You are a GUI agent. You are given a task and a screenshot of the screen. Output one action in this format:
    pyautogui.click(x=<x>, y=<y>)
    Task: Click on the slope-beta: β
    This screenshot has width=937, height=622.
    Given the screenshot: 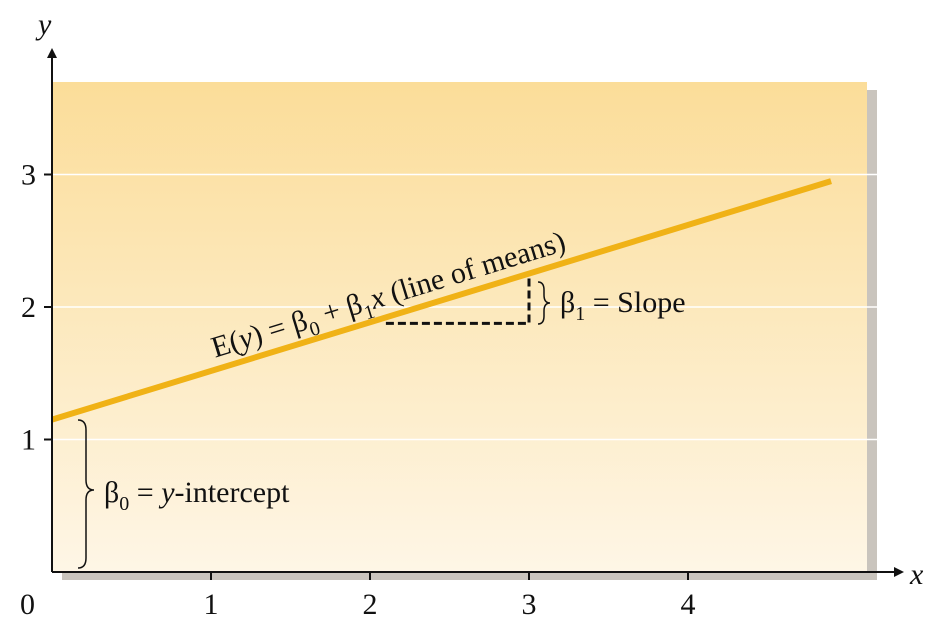 What is the action you would take?
    pyautogui.click(x=567, y=302)
    